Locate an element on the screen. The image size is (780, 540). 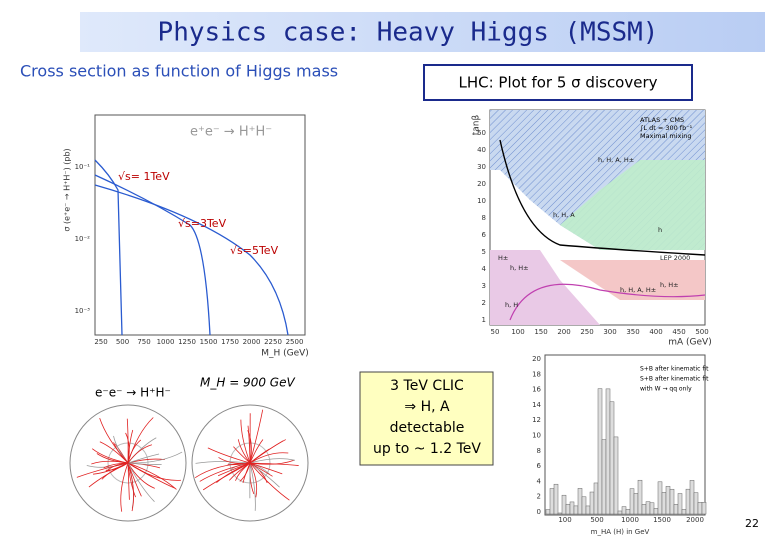
region-green is located at coordinates (632, 205).